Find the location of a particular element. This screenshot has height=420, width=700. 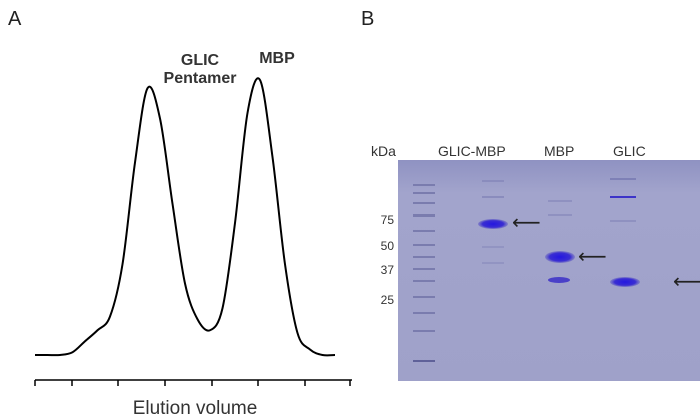

band-glic-mbp is located at coordinates (493, 224).